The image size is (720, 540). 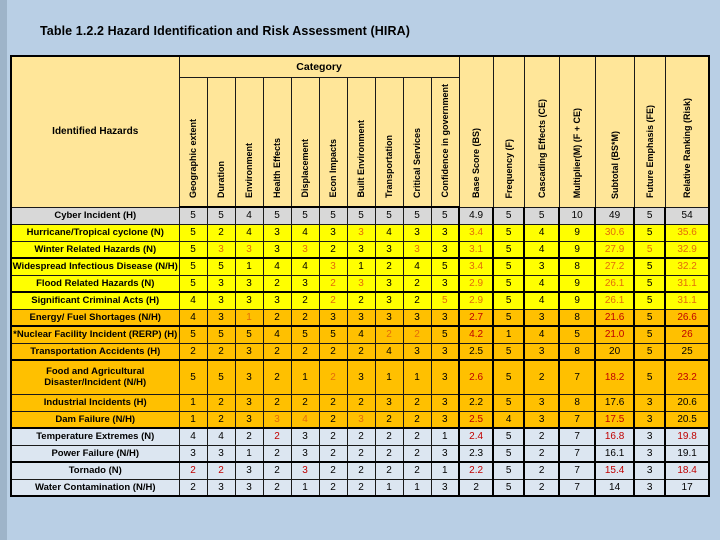 I want to click on hazard-label: Industrial Incidents (H), so click(x=95, y=402).